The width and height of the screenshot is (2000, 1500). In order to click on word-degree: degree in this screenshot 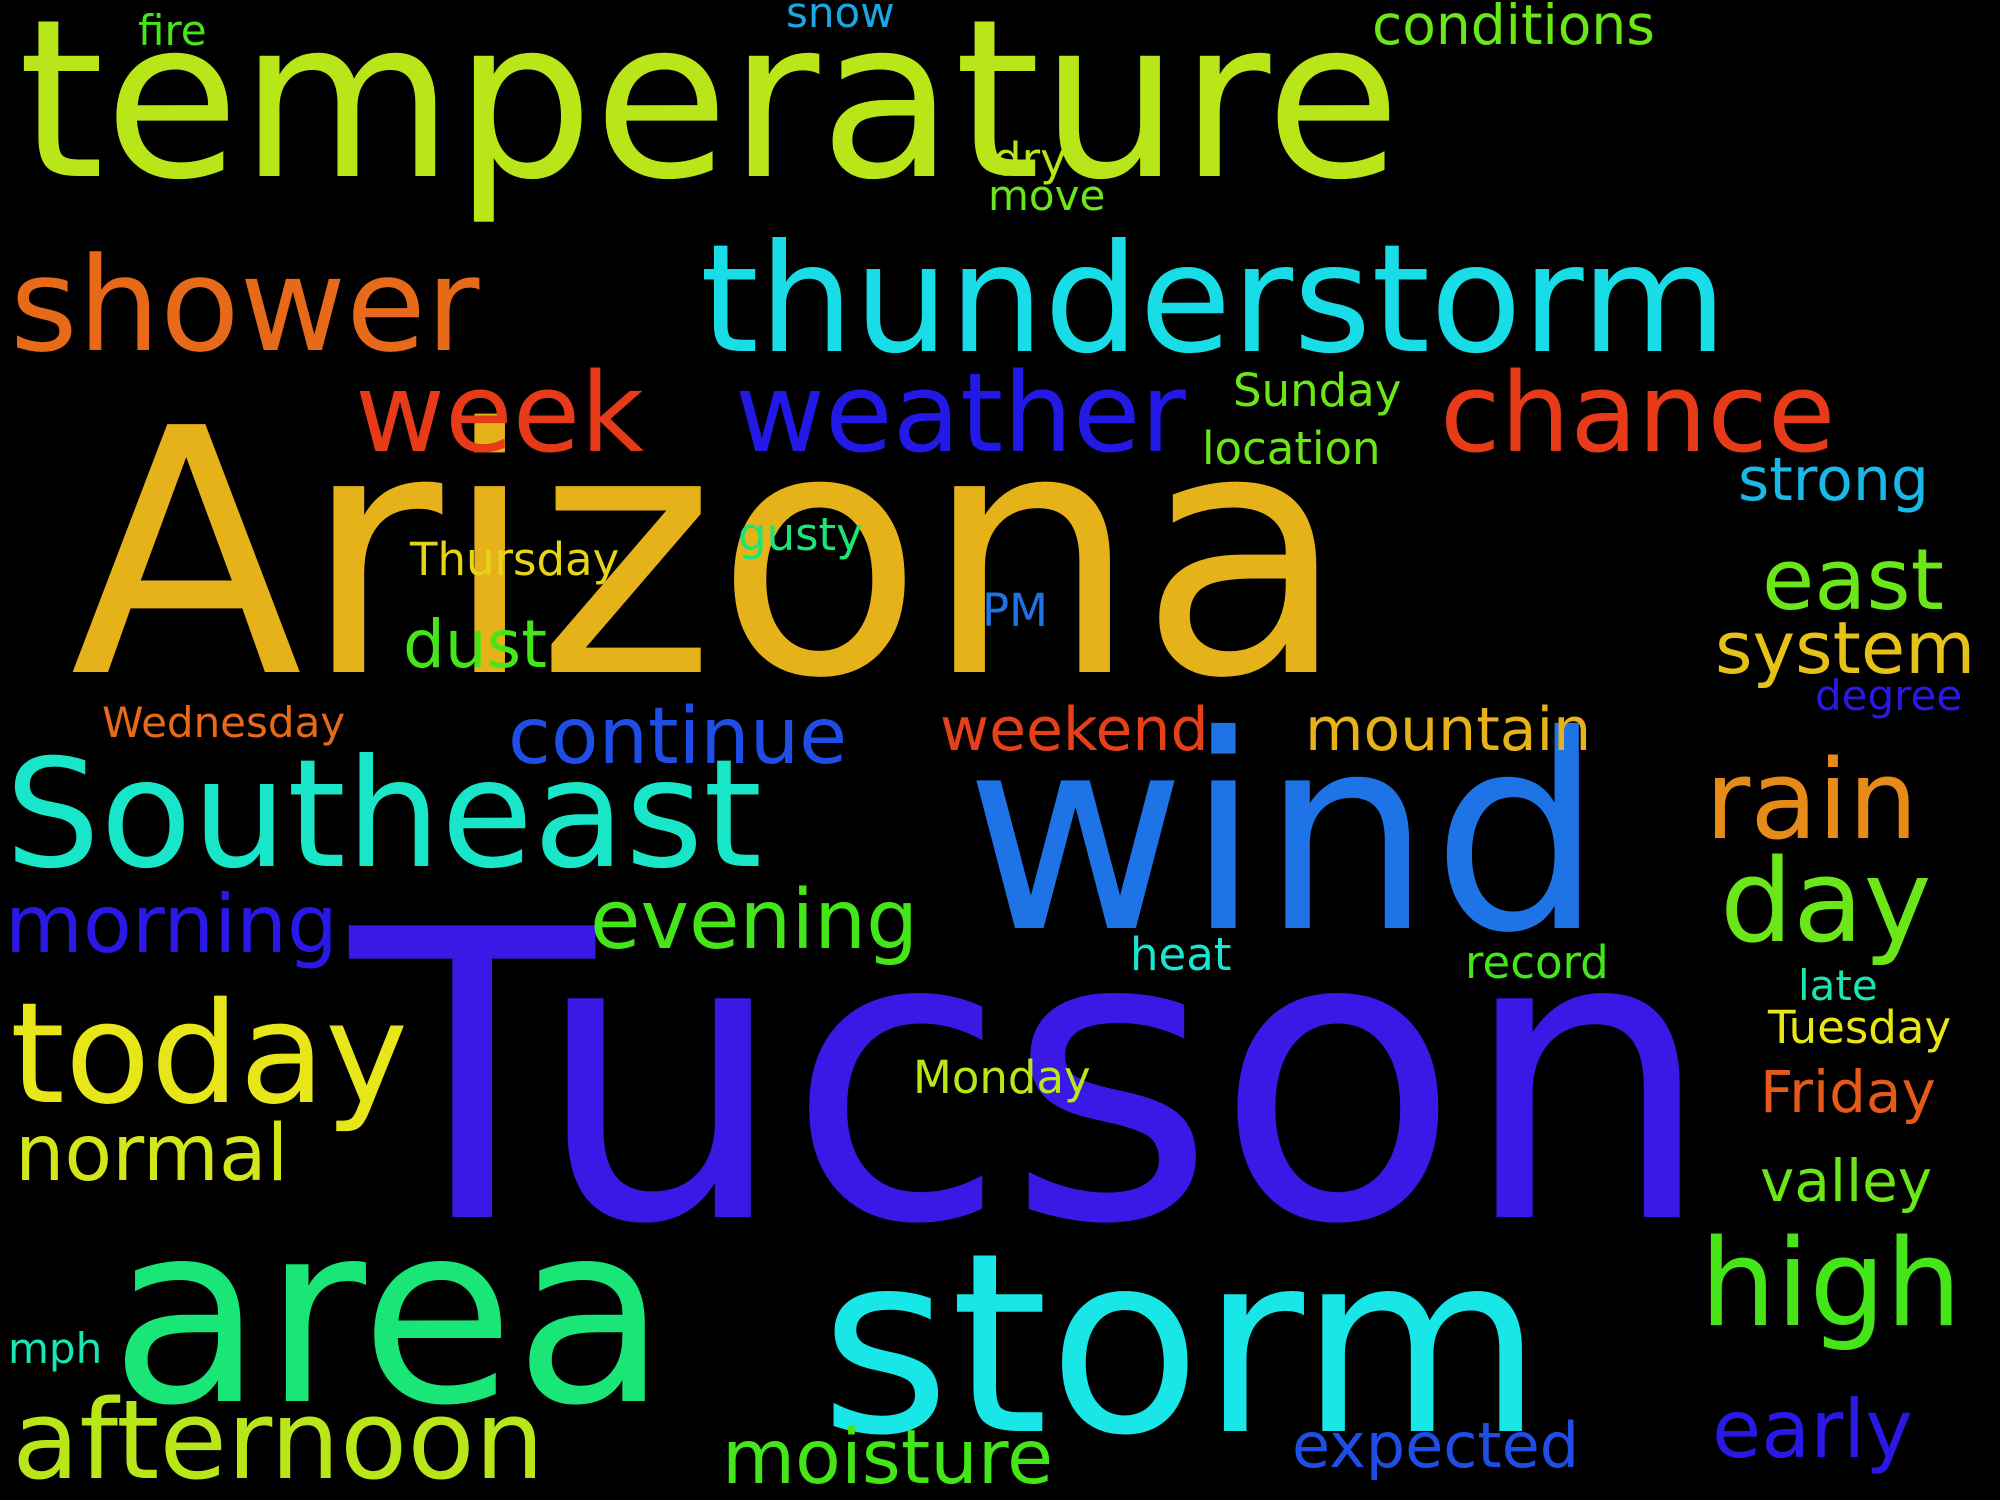, I will do `click(1889, 695)`.